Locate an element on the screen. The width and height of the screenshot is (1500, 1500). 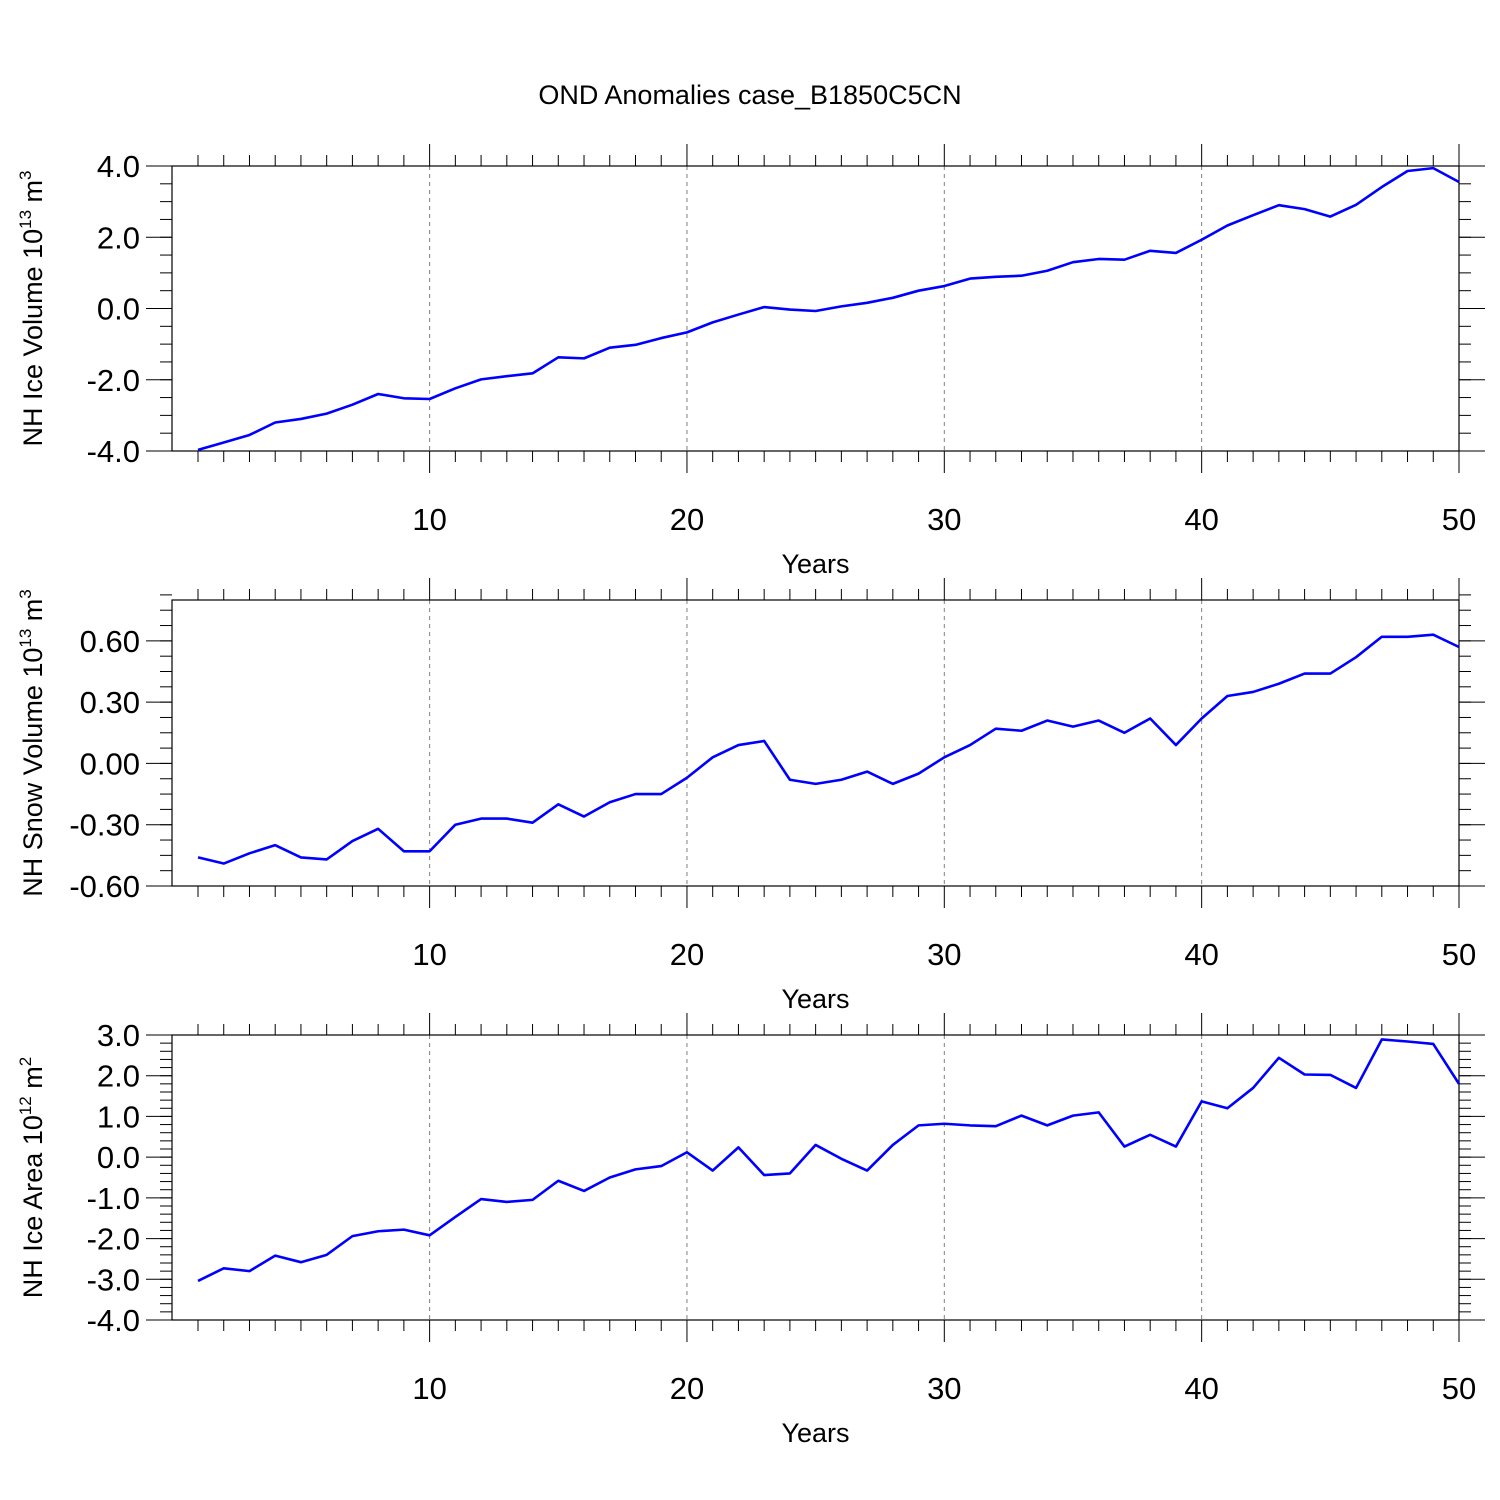
y-tick-label: -1.0 is located at coordinates (113, 1198).